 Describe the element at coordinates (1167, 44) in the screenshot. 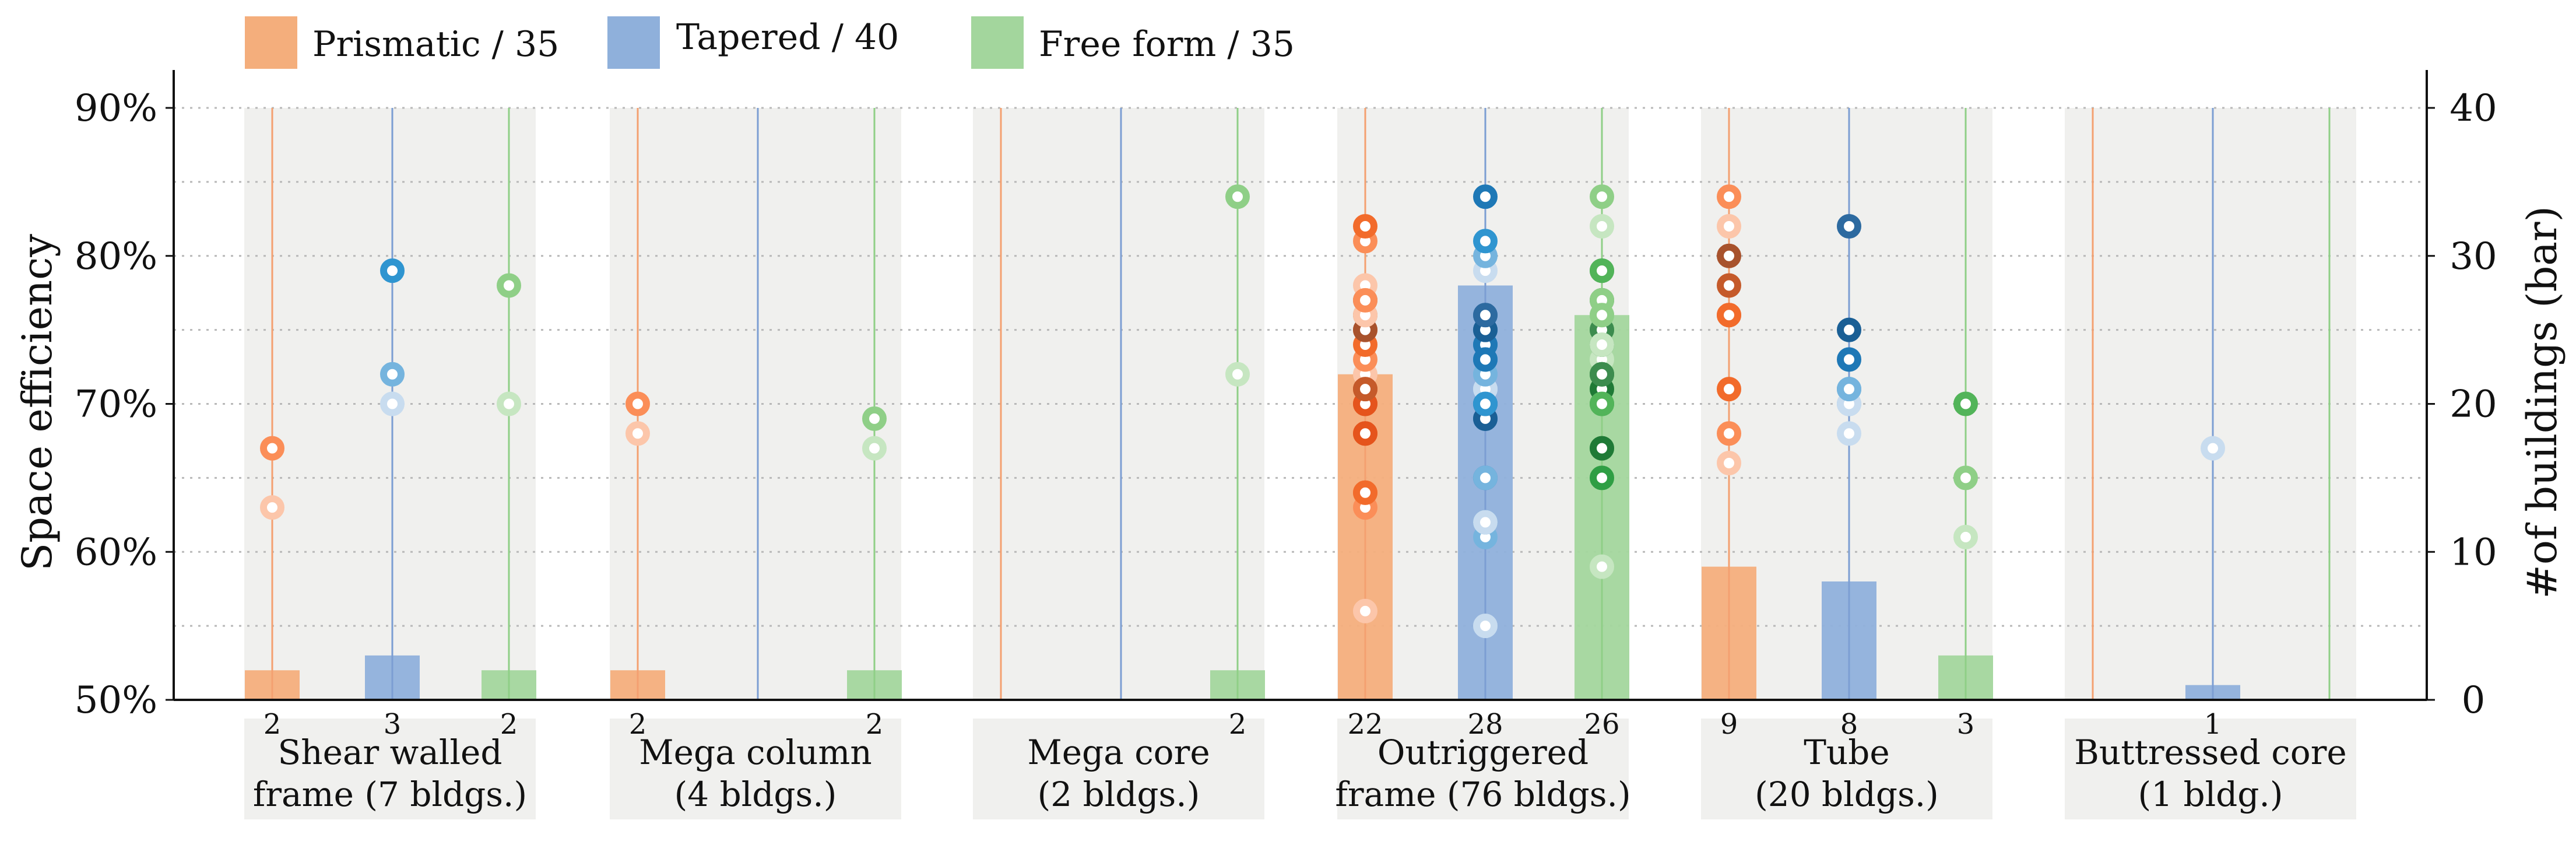

I see `legend-label-freeform: Free form / 35` at that location.